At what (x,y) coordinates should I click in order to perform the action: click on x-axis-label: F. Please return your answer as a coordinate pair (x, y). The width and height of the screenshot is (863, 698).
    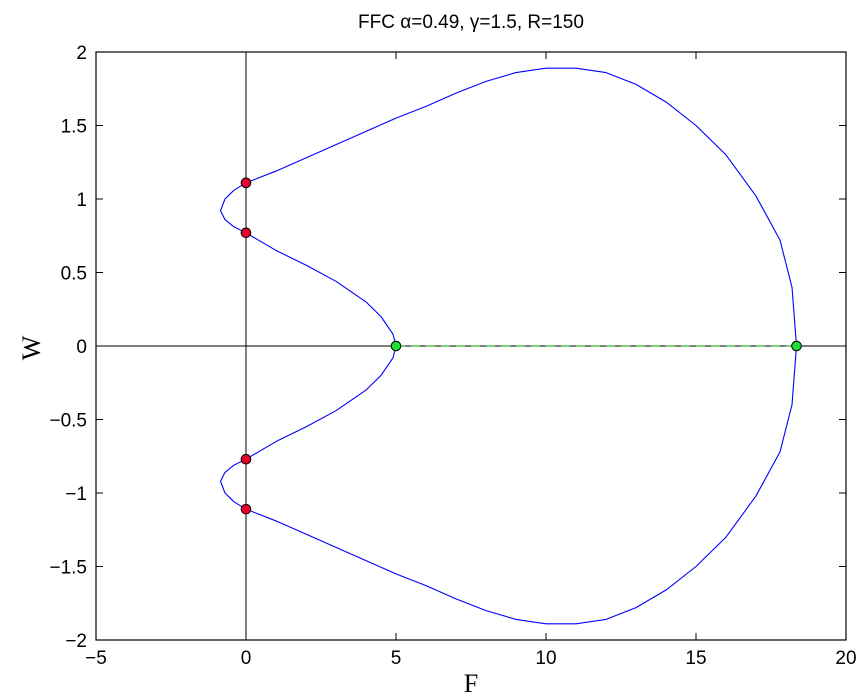
    Looking at the image, I should click on (471, 683).